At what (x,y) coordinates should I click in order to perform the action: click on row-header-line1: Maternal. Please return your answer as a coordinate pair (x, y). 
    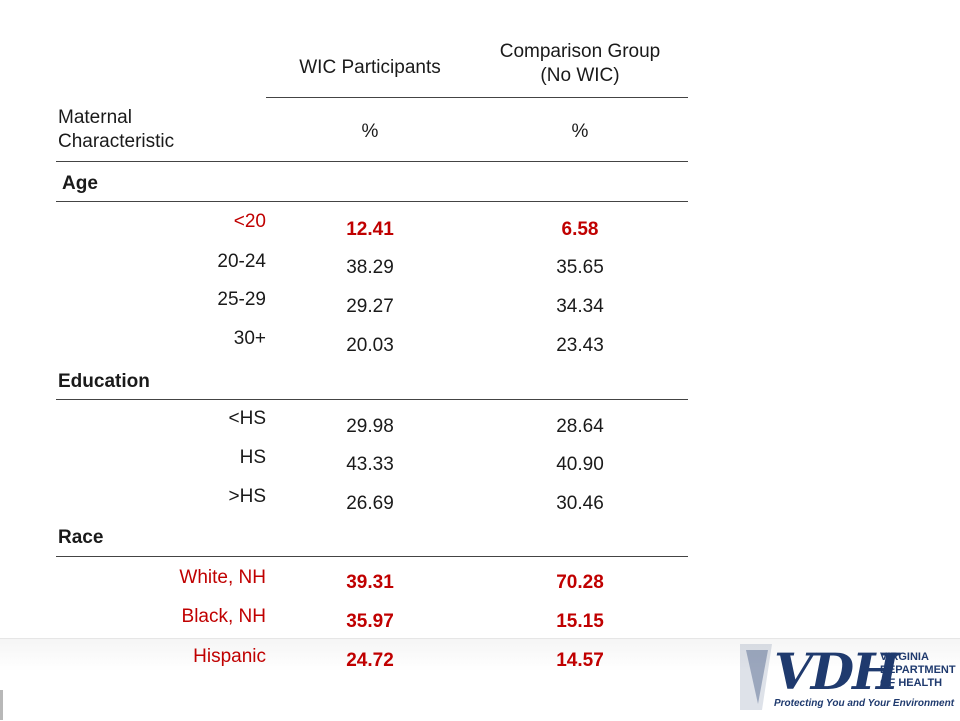
    Looking at the image, I should click on (95, 117).